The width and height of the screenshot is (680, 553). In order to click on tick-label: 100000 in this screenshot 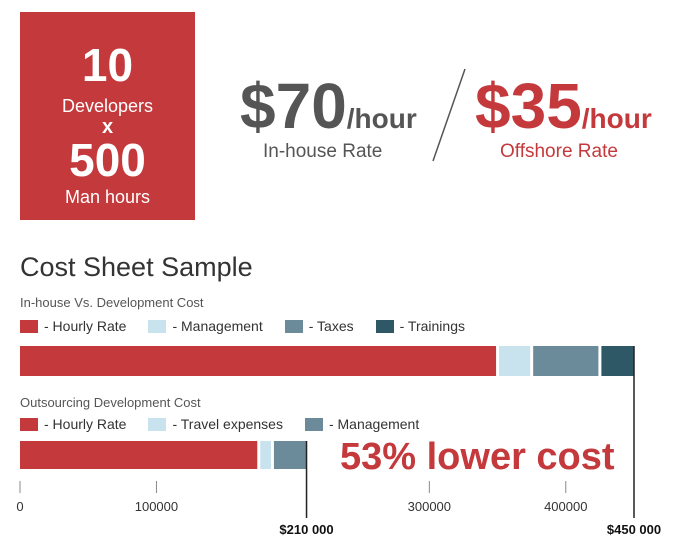, I will do `click(156, 506)`.